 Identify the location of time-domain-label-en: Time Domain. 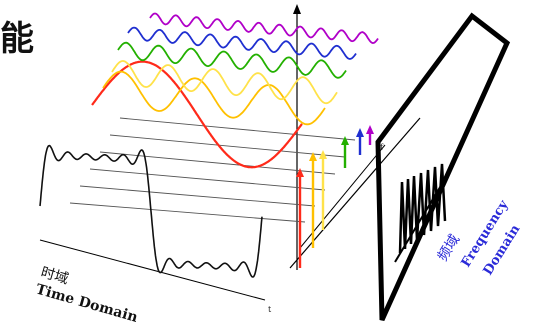
(87, 303).